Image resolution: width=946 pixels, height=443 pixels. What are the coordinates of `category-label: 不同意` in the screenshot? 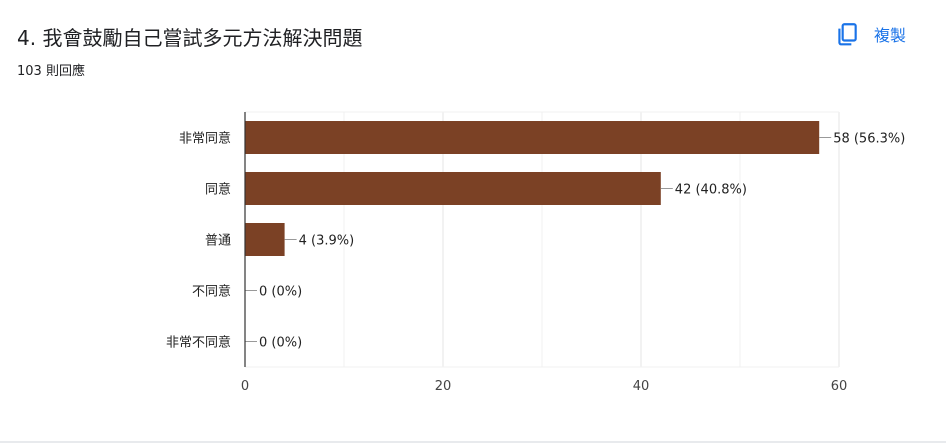 It's located at (211, 292).